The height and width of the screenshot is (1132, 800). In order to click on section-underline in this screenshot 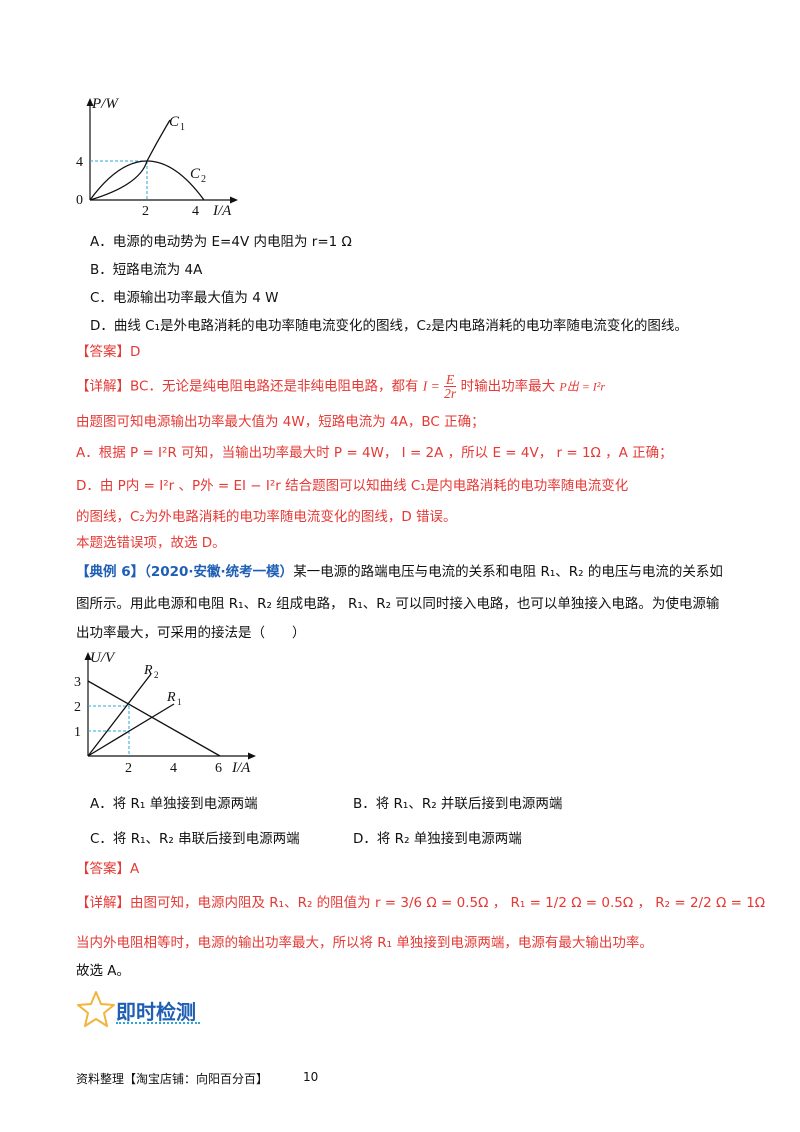, I will do `click(158, 1023)`.